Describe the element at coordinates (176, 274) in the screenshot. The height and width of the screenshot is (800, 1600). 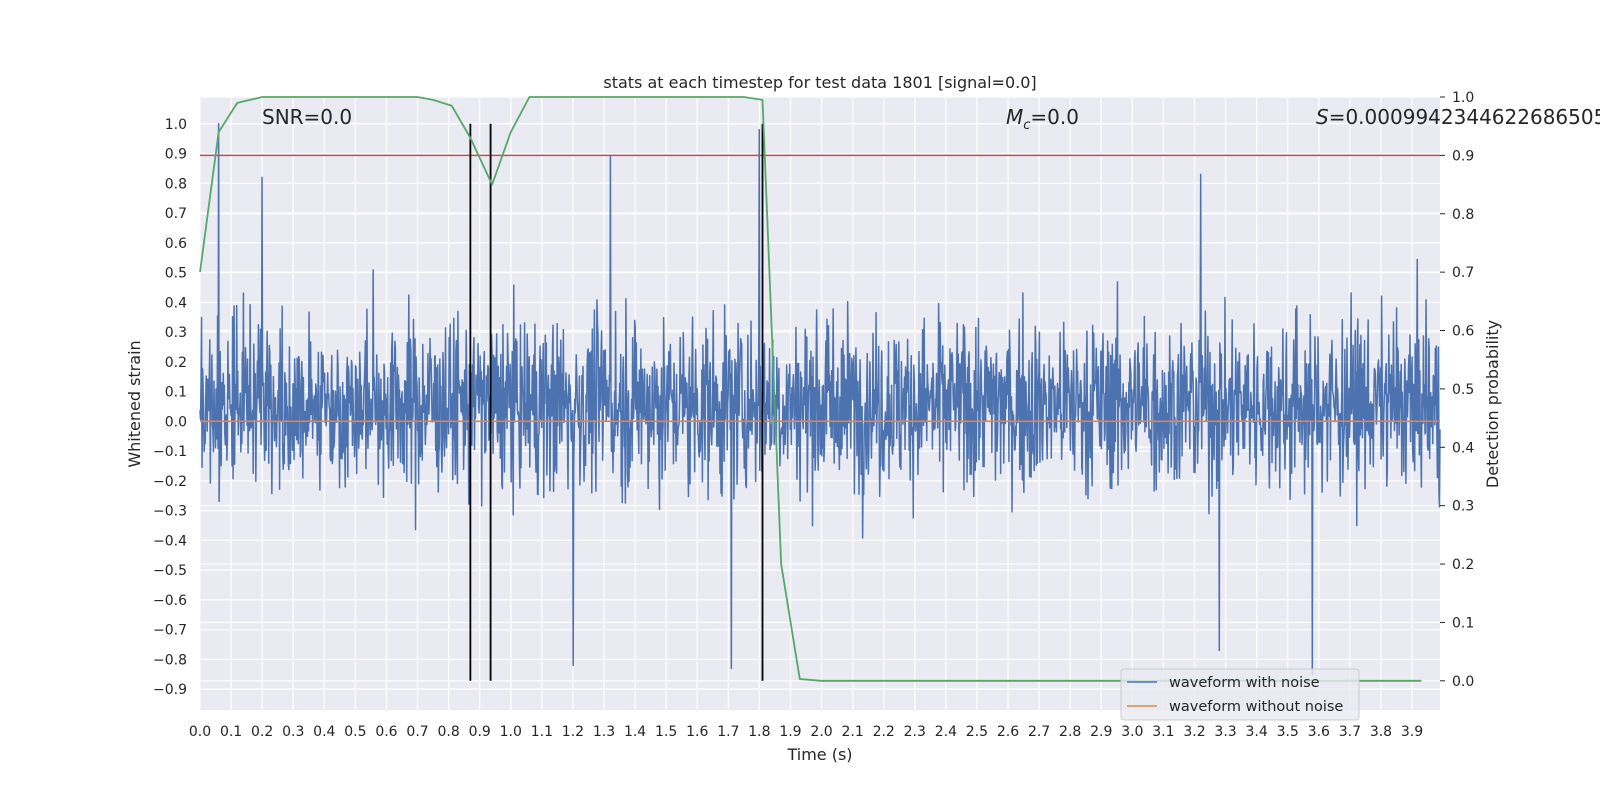
I see `y-tick-label: 0.5` at that location.